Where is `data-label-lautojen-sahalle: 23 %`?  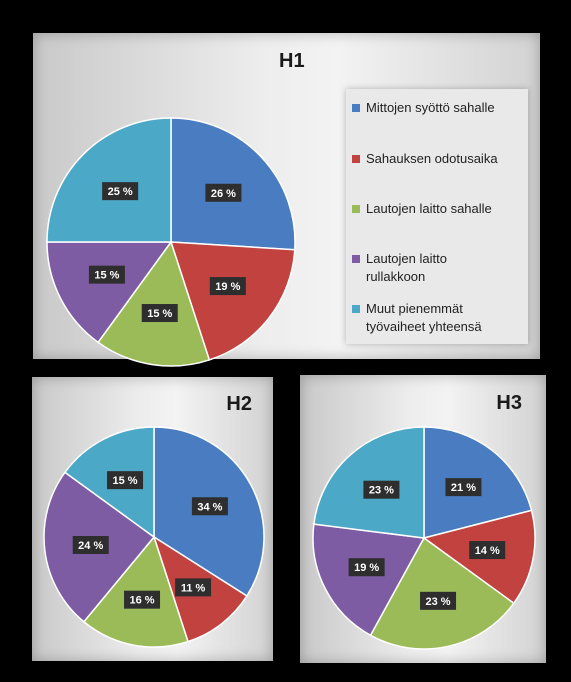 data-label-lautojen-sahalle: 23 % is located at coordinates (438, 600).